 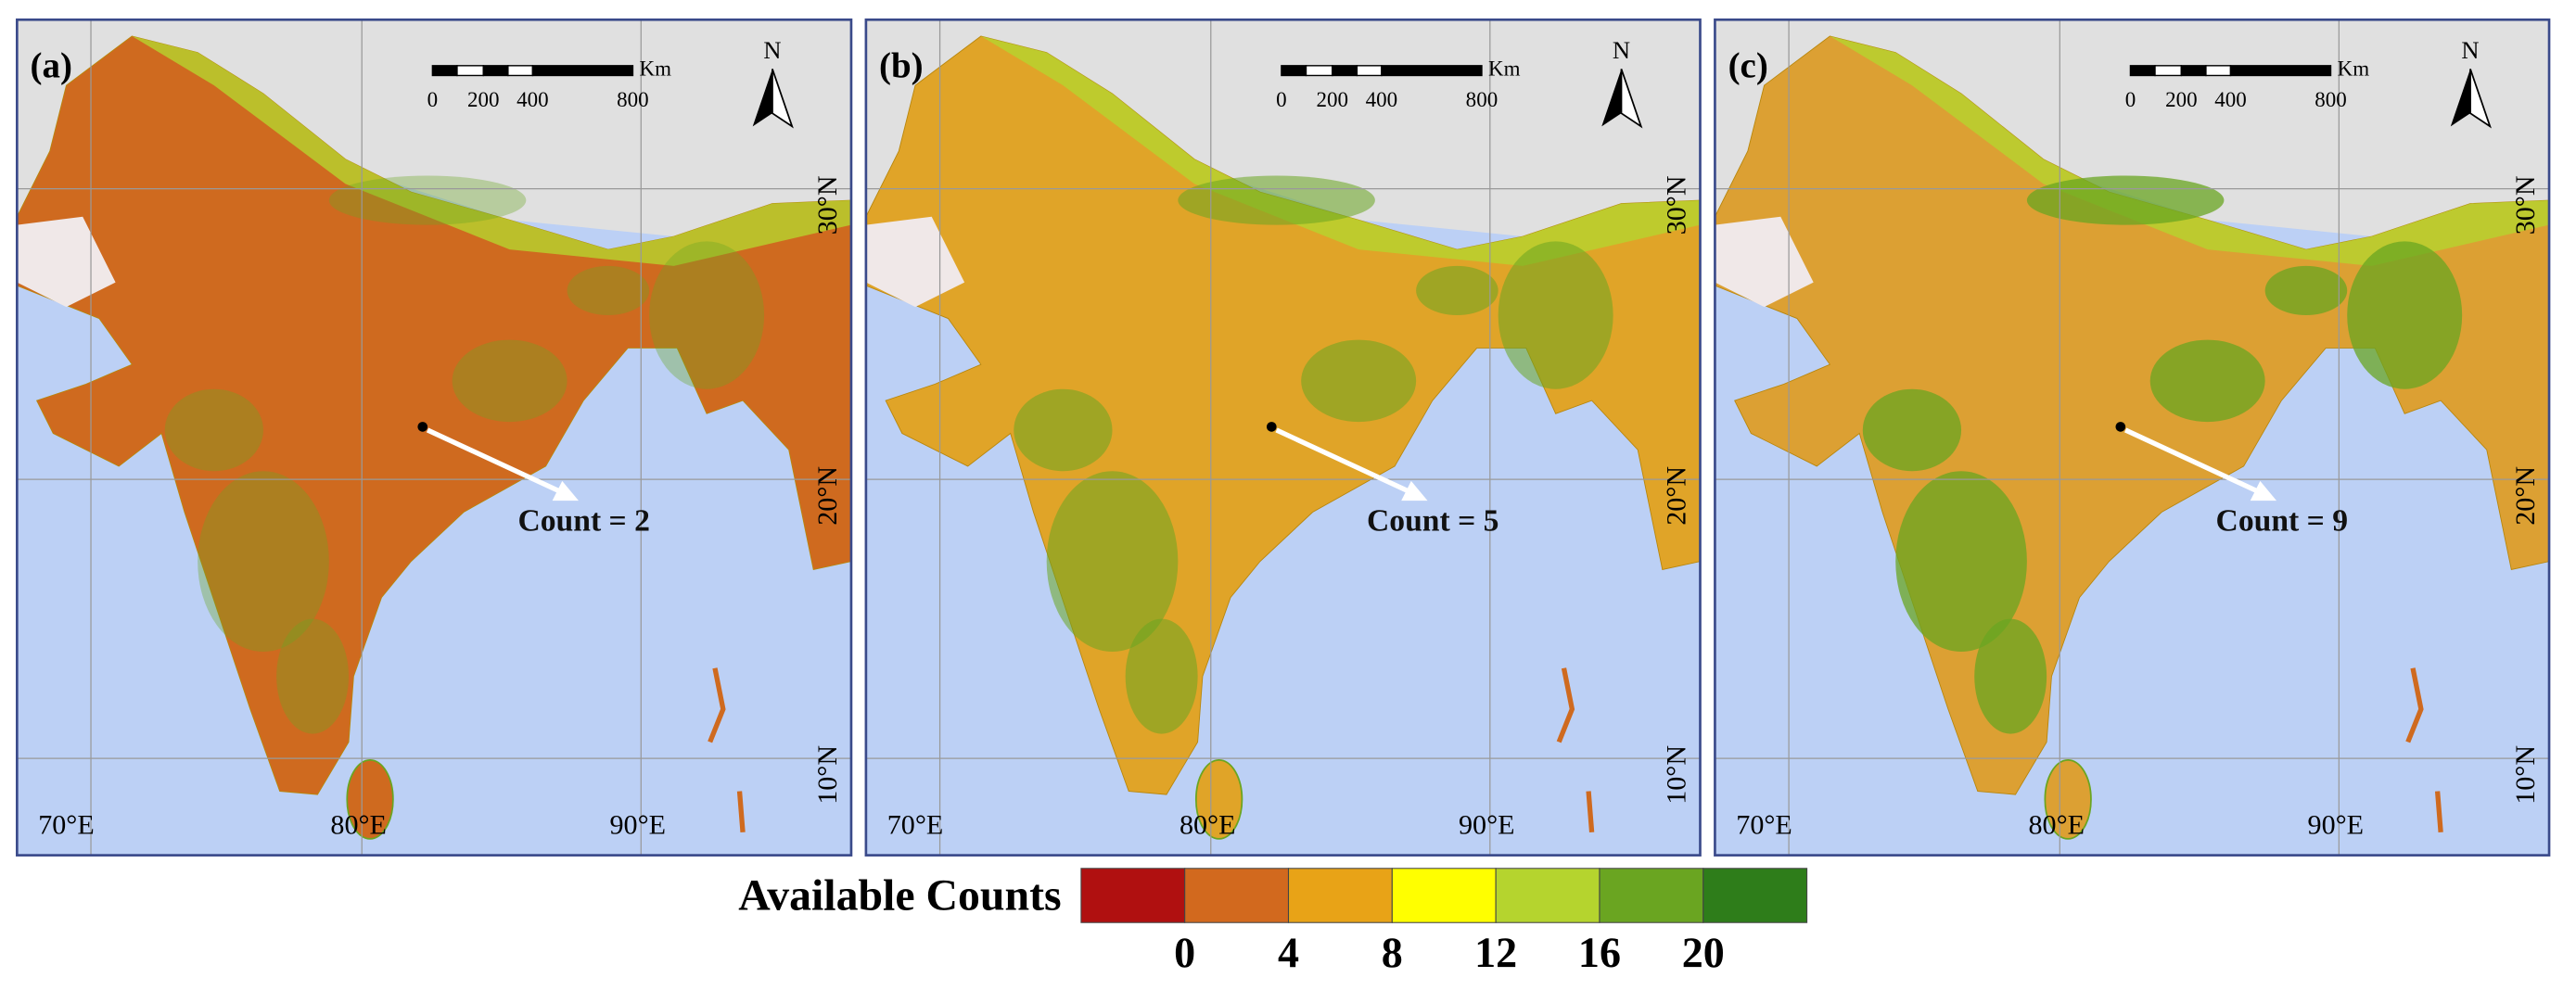 What do you see at coordinates (827, 496) in the screenshot?
I see `latitude-label: 20°N` at bounding box center [827, 496].